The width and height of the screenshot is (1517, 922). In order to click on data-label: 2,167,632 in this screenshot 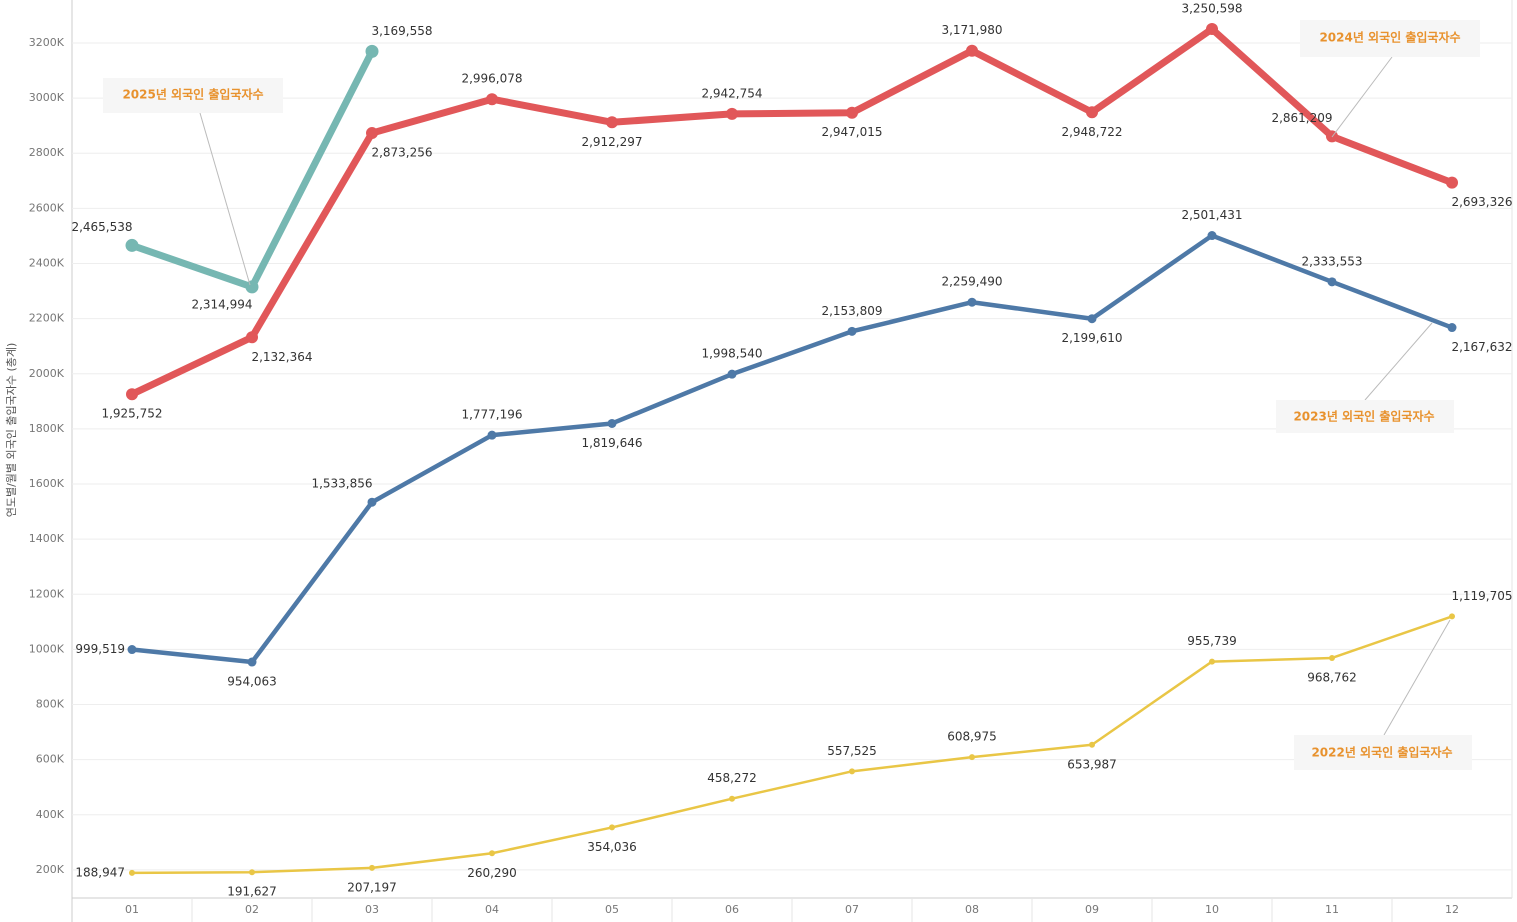, I will do `click(1481, 347)`.